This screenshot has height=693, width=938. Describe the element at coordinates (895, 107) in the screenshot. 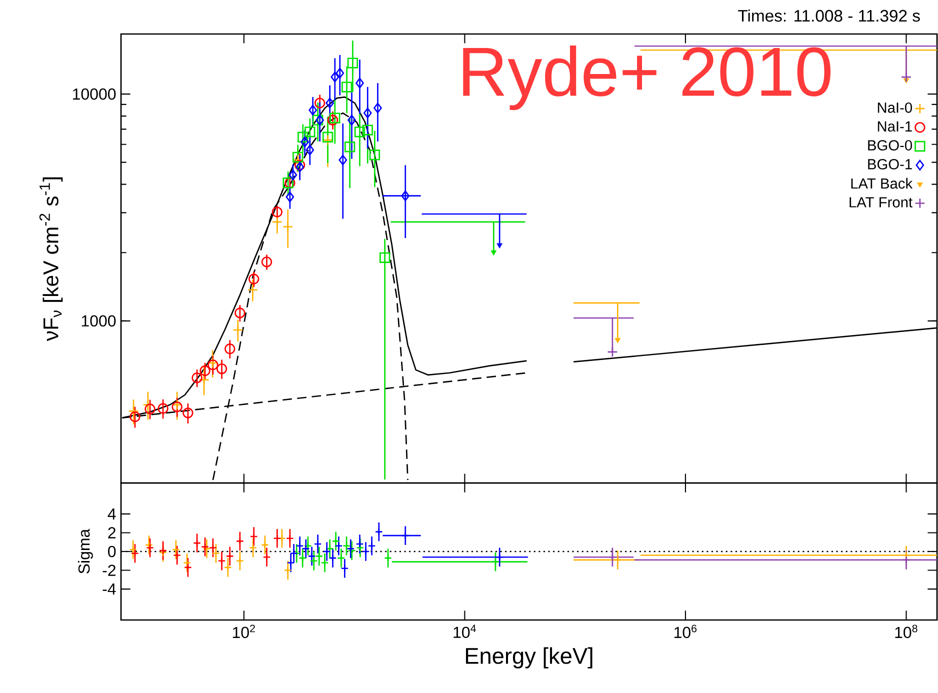

I see `legend-label: NaI-0` at that location.